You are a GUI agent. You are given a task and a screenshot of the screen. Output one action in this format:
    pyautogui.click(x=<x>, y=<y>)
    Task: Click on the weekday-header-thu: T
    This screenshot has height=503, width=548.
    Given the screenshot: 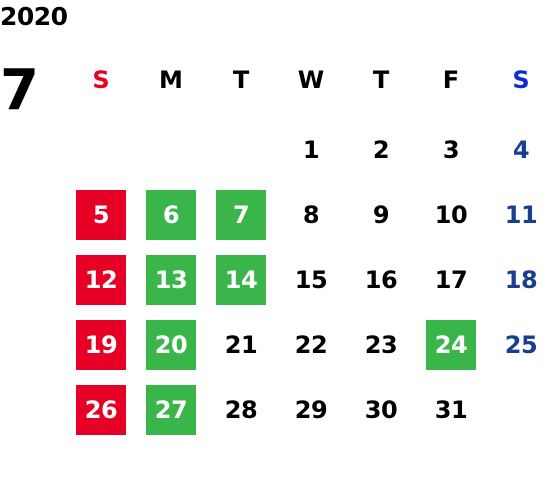 What is the action you would take?
    pyautogui.click(x=381, y=80)
    